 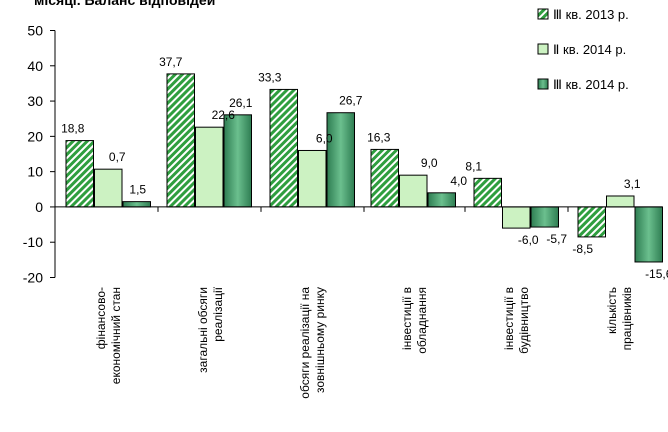 What do you see at coordinates (241, 103) in the screenshot?
I see `data-label: 26,1` at bounding box center [241, 103].